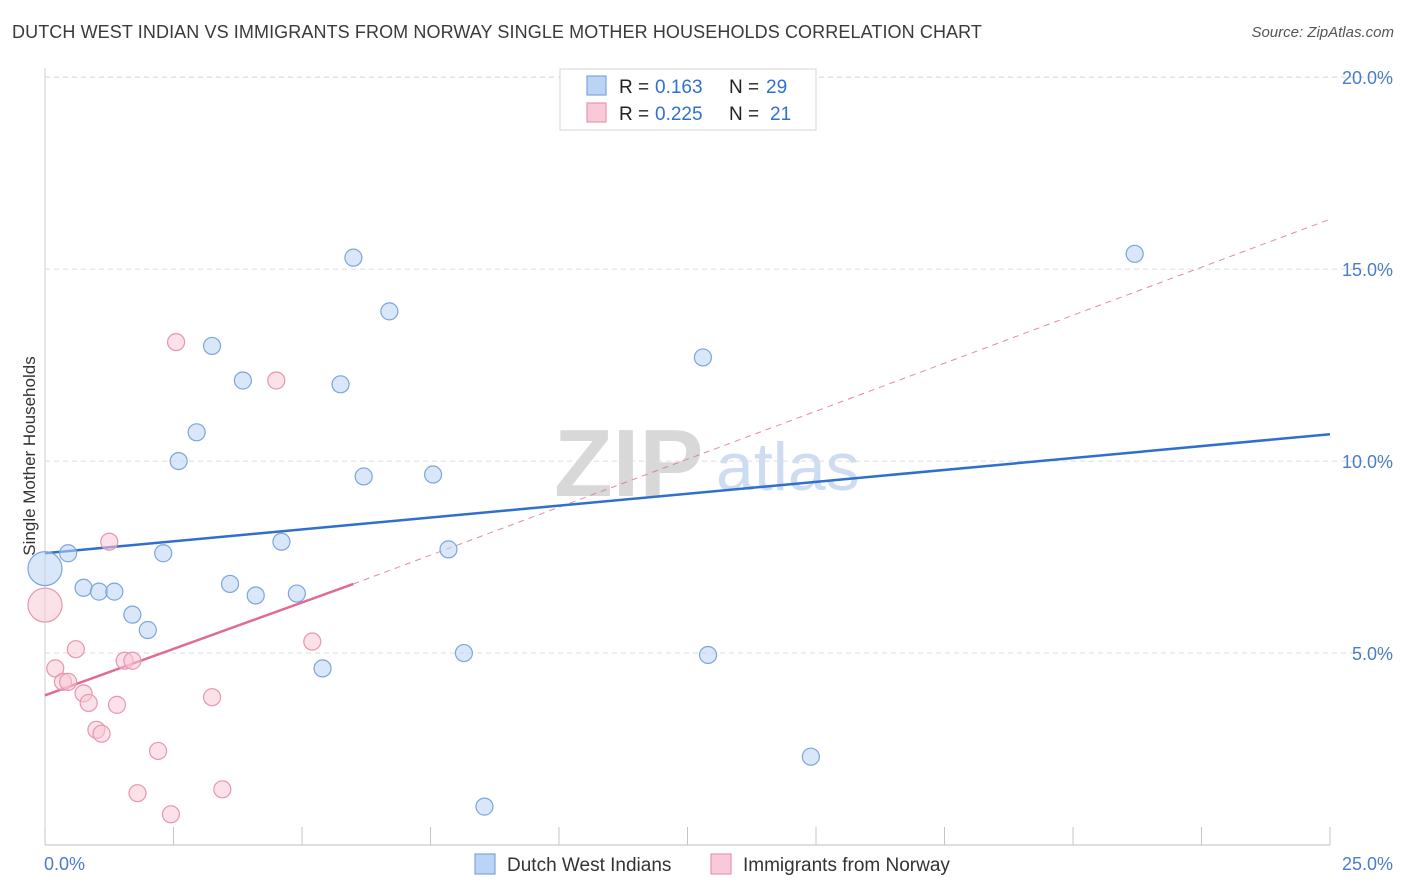  What do you see at coordinates (687, 836) in the screenshot?
I see `x-ticks` at bounding box center [687, 836].